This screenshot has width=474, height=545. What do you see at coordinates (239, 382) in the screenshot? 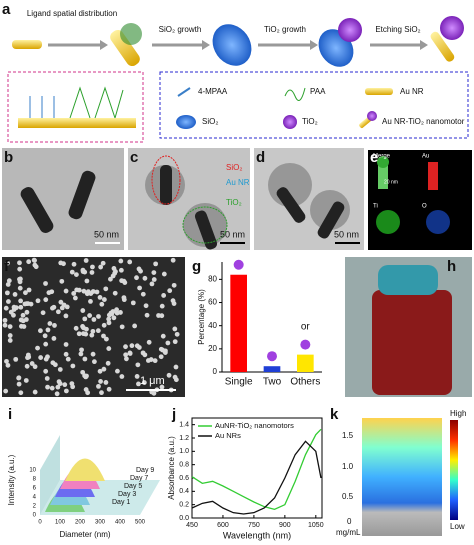
I see `x-tick-label: Single` at bounding box center [239, 382].